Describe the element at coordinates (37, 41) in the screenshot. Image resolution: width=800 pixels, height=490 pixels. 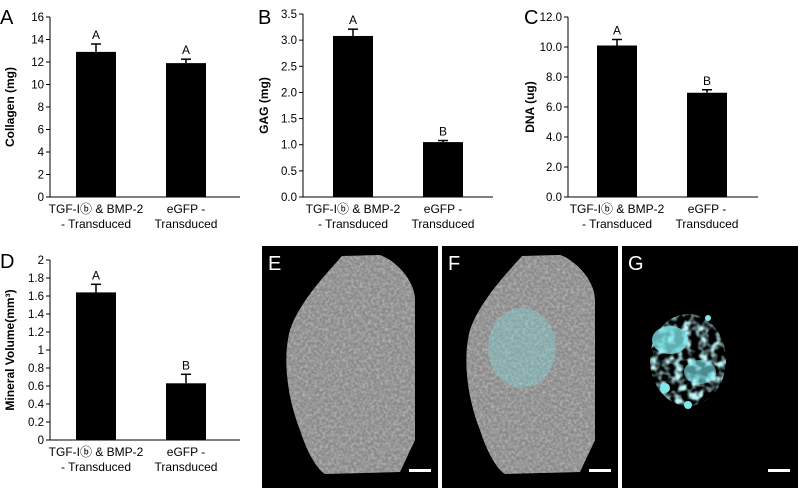
I see `y-tick-label: 14` at that location.